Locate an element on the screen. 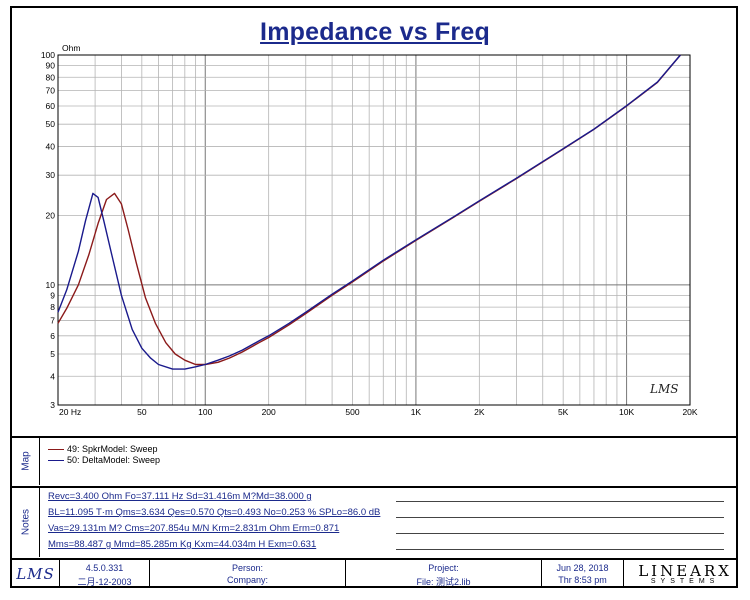 The height and width of the screenshot is (600, 750). map-side-label: Map is located at coordinates (26, 461).